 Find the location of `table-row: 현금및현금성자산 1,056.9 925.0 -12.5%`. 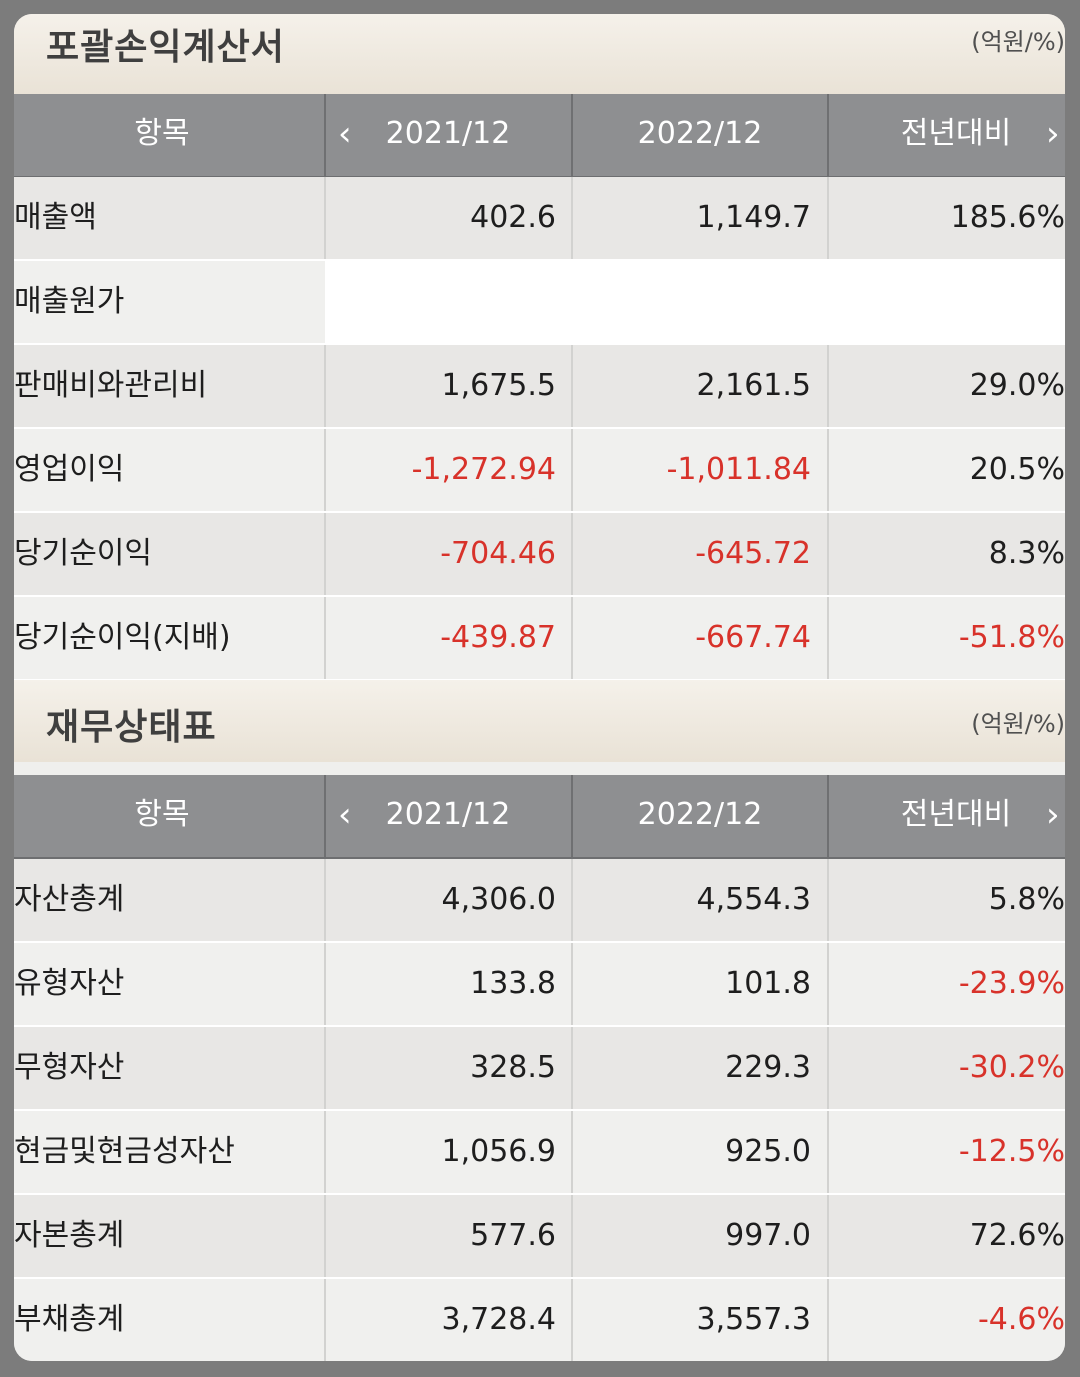

table-row: 현금및현금성자산 1,056.9 925.0 -12.5% is located at coordinates (539, 1153).